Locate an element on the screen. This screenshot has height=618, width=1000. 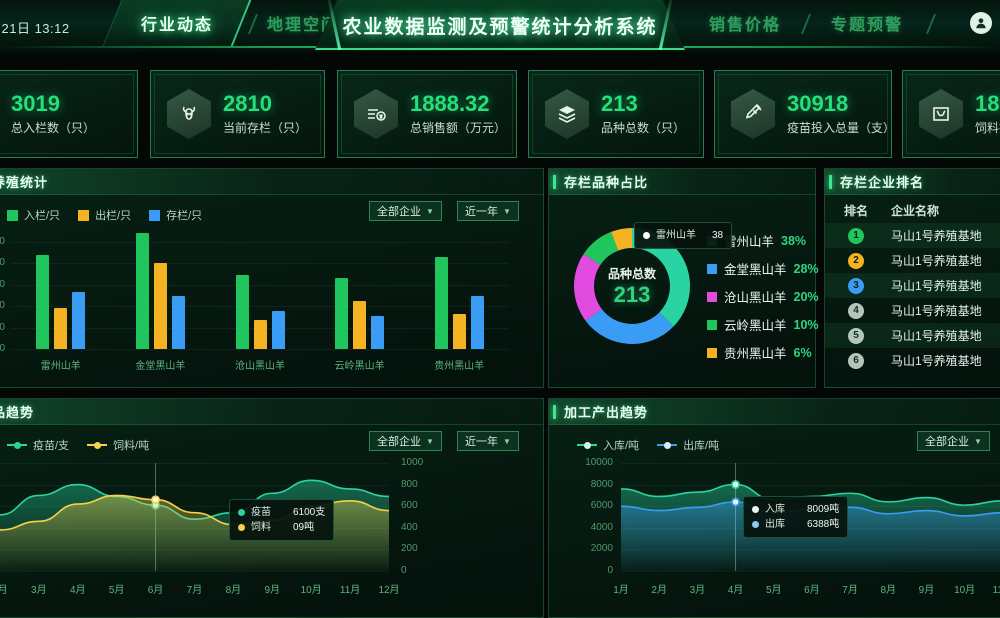
x-axis-tick: 10月 is located at coordinates (965, 590).